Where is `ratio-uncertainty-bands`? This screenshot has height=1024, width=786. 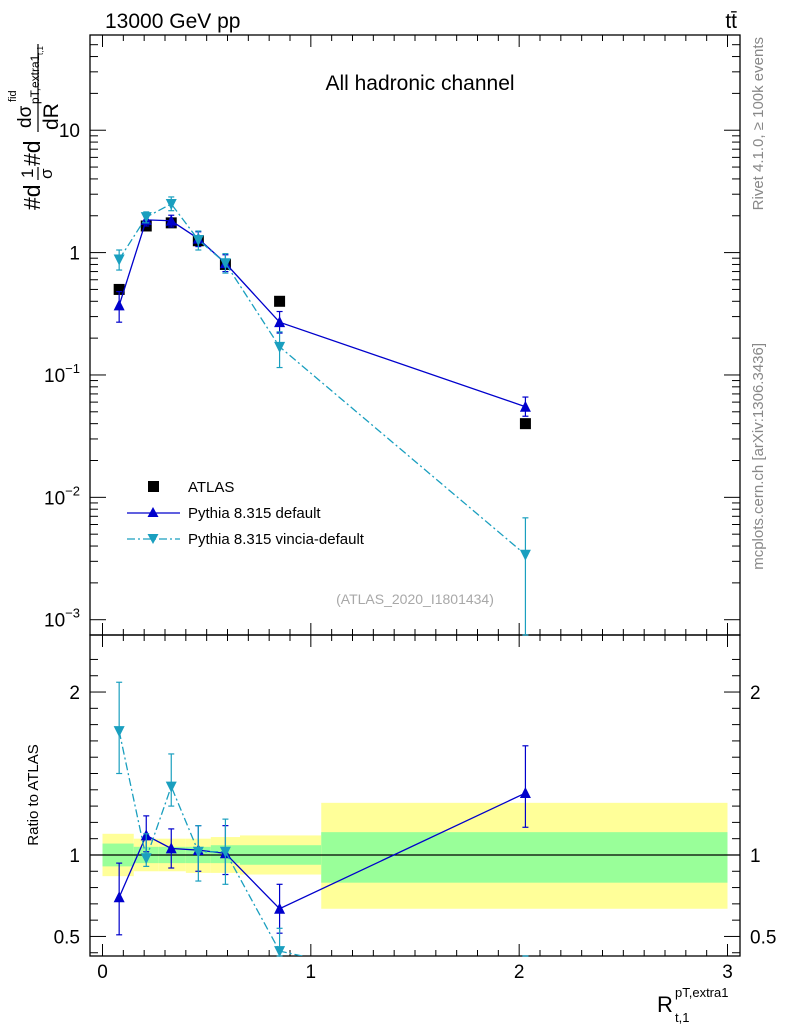
ratio-uncertainty-bands is located at coordinates (415, 855).